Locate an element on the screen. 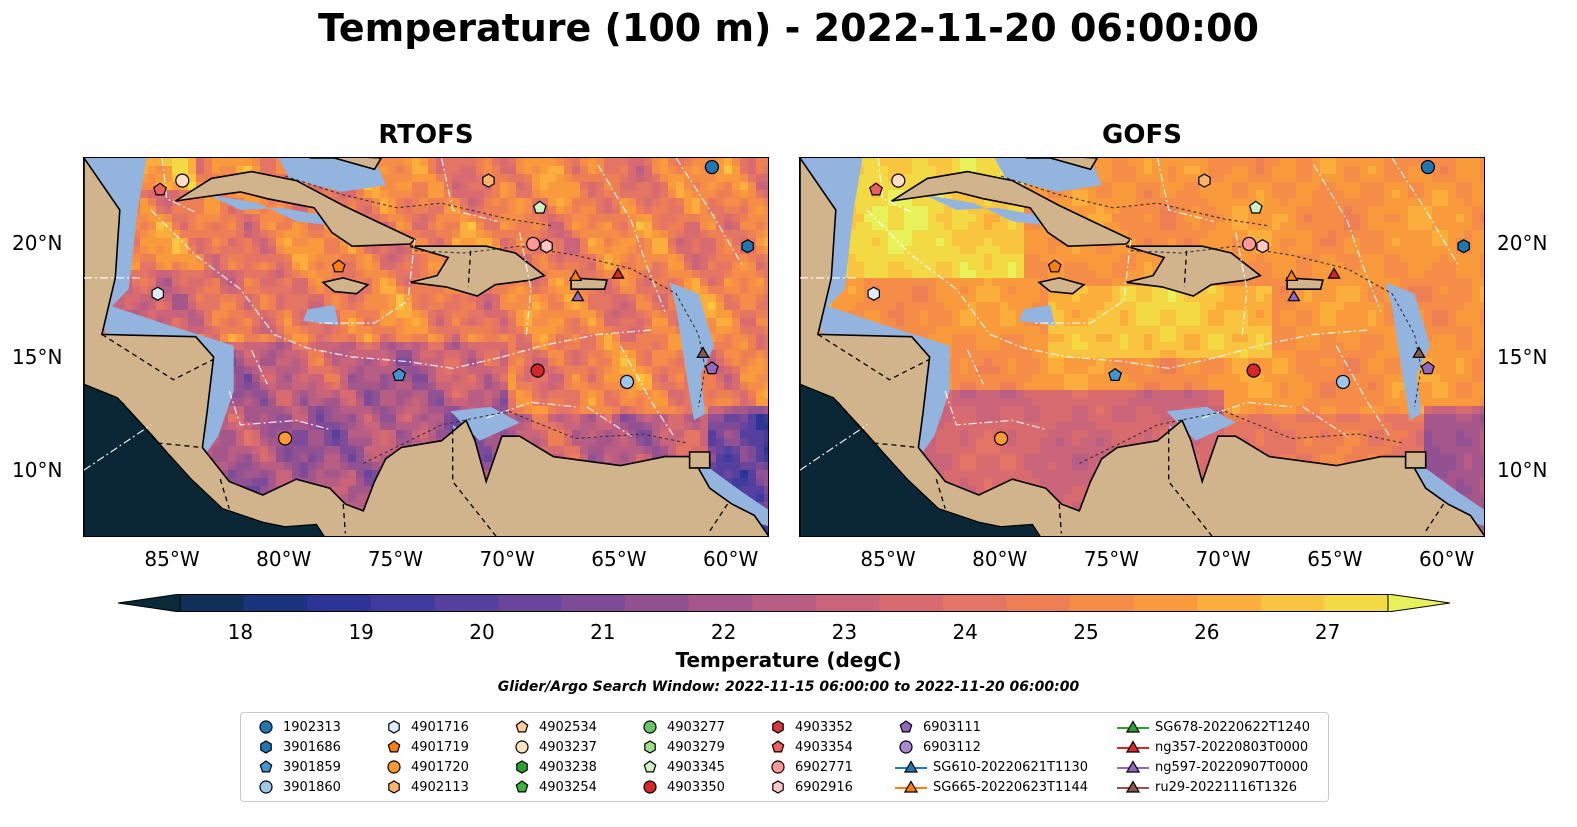 Image resolution: width=1577 pixels, height=827 pixels. legend-item: 3901859 is located at coordinates (298, 767).